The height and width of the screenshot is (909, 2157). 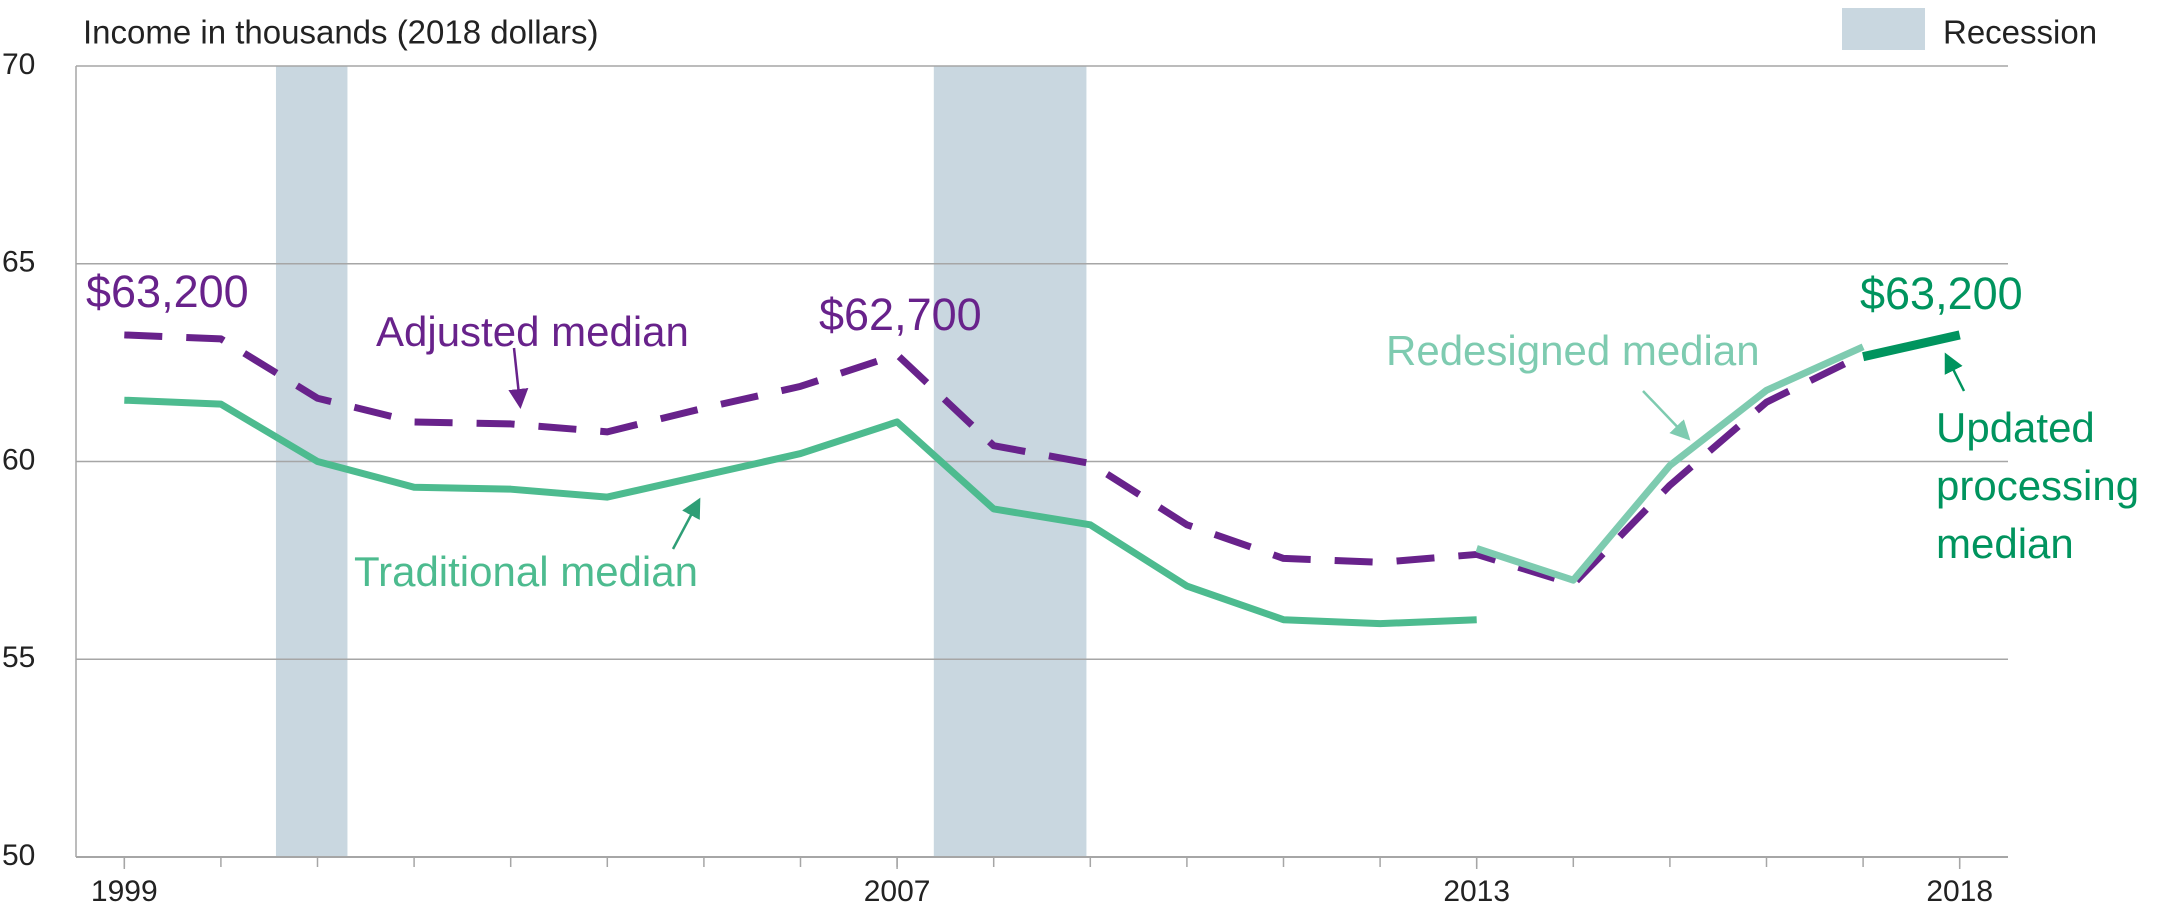 I want to click on series-label: Updated, so click(x=2015, y=427).